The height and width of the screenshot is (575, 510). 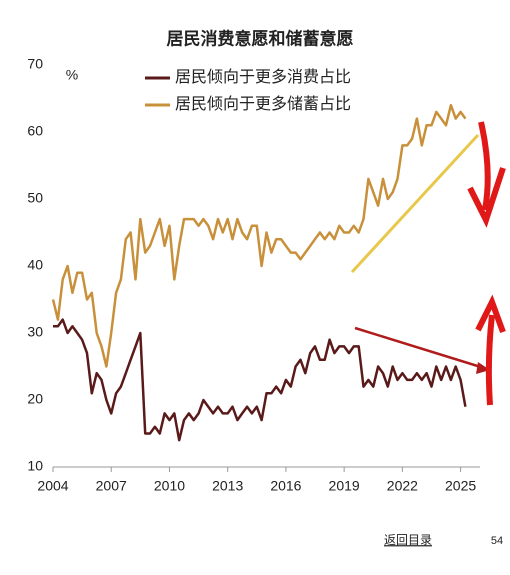 I want to click on chart-title: 居民消费意愿和储蓄意愿, so click(x=260, y=38).